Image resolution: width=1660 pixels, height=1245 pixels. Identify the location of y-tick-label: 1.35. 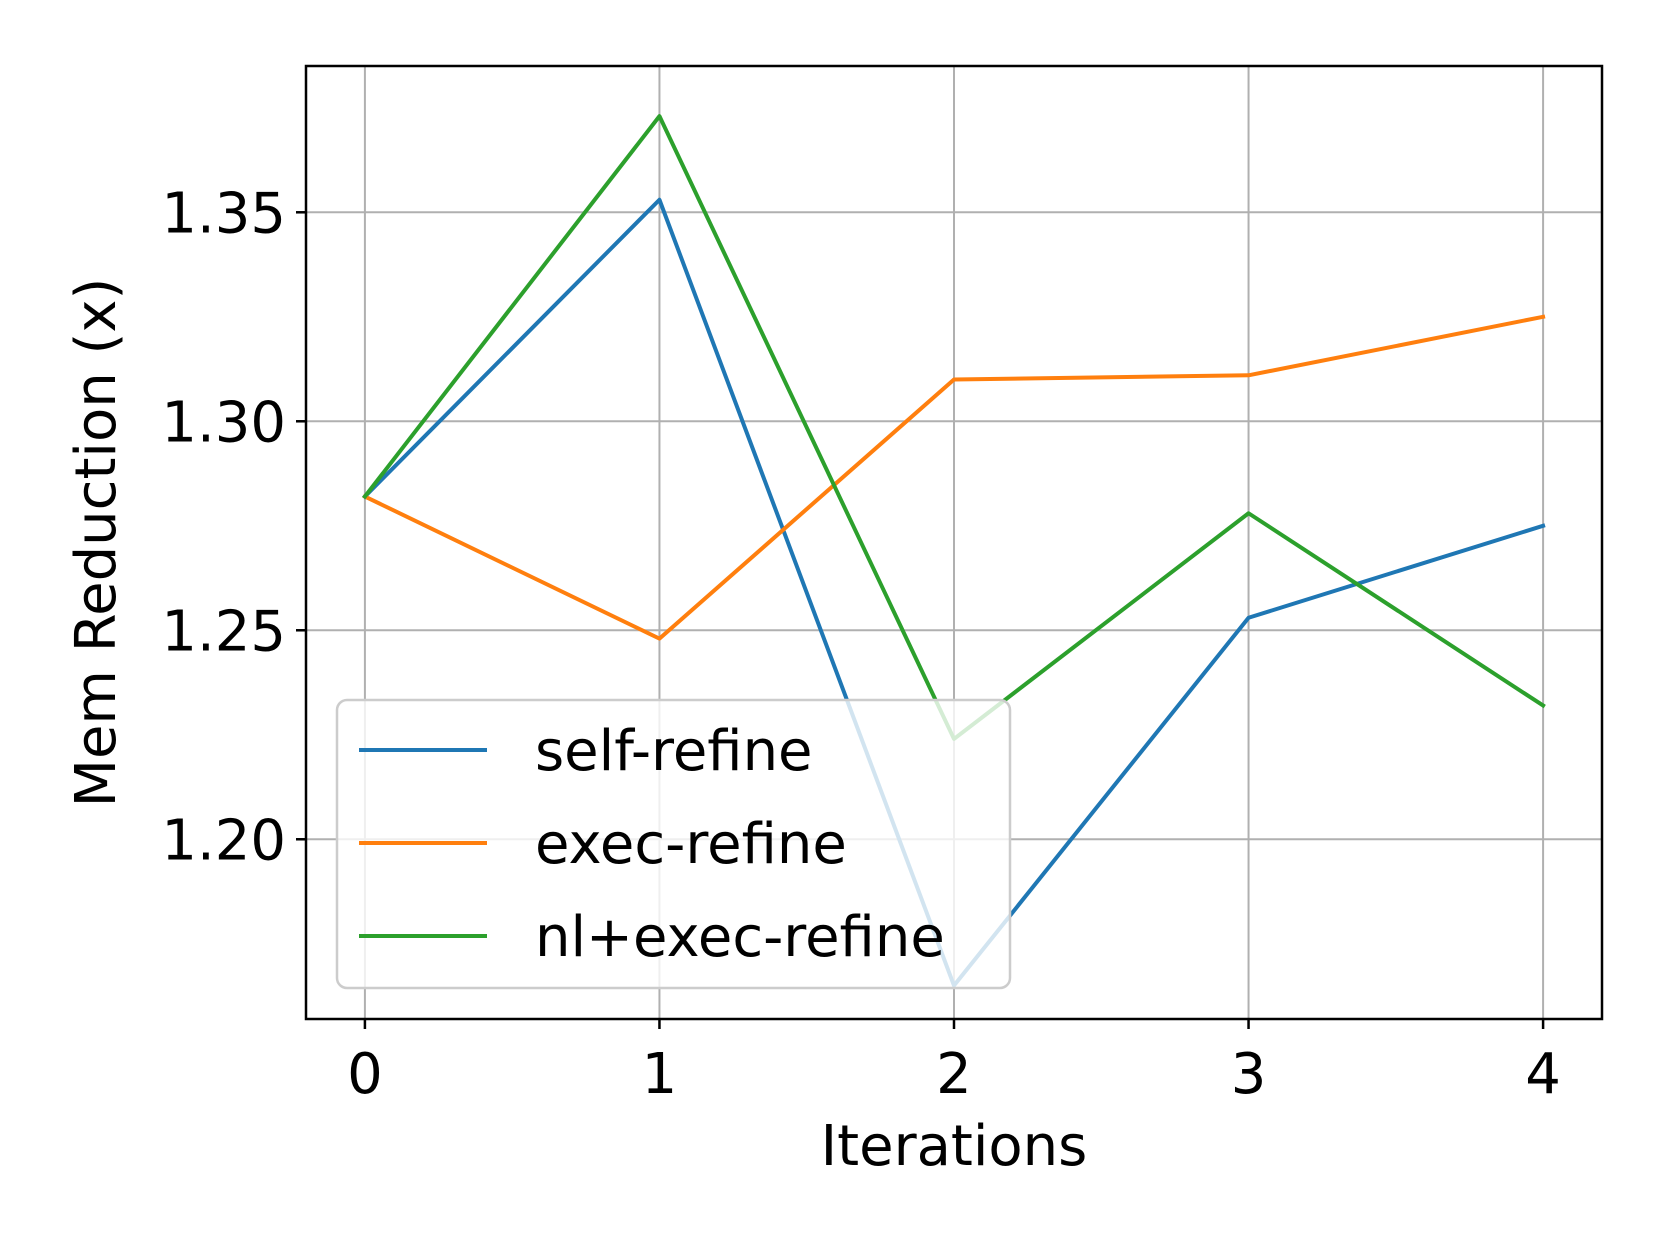
(223, 213).